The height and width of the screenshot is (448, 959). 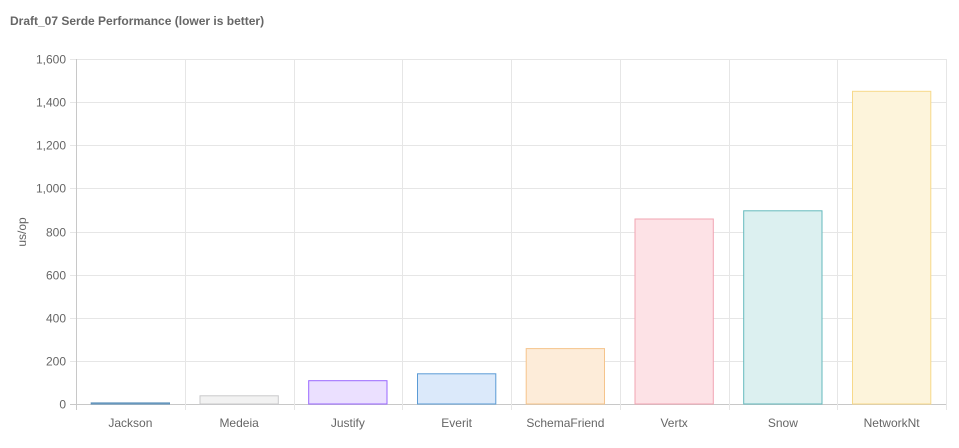 I want to click on bar-vertx, so click(x=674, y=311).